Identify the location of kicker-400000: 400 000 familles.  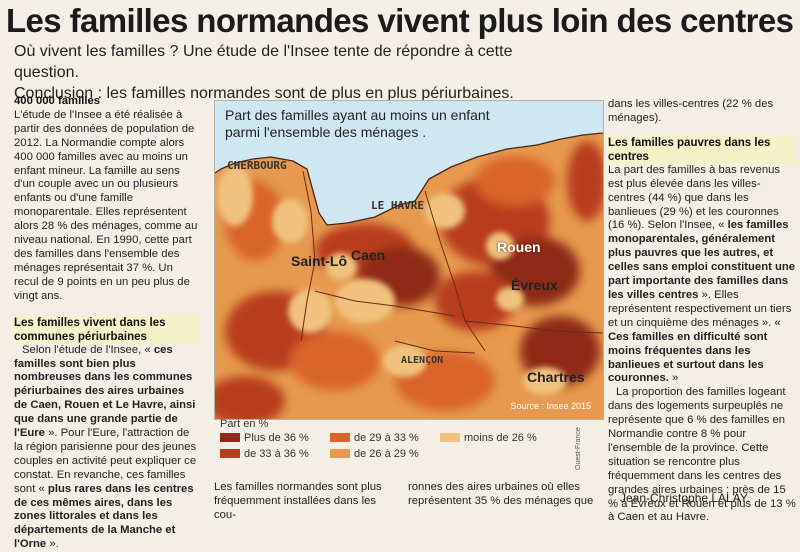
(57, 101).